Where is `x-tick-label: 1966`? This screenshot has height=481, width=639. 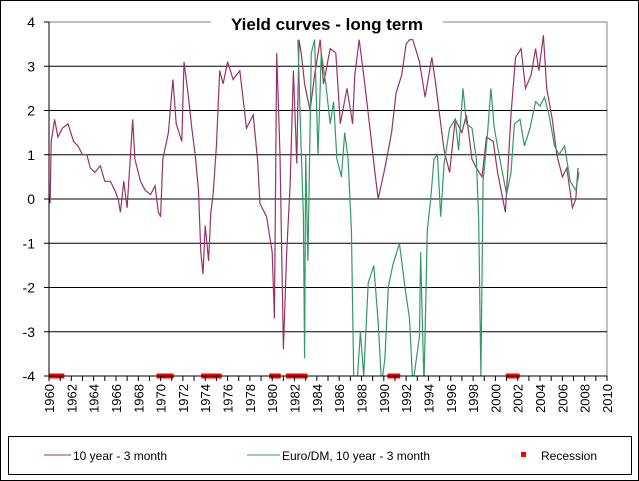
x-tick-label: 1966 is located at coordinates (116, 398).